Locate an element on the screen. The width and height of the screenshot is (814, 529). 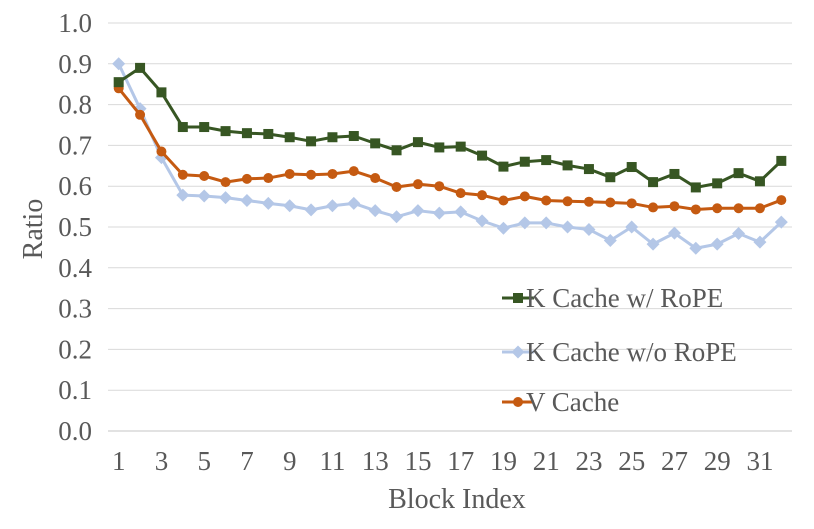
x-tick-label: 17 is located at coordinates (460, 461).